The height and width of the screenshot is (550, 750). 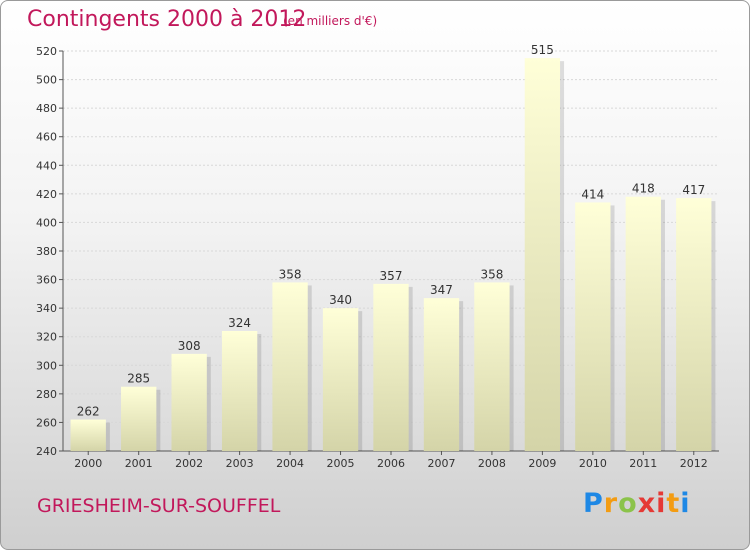 What do you see at coordinates (290, 463) in the screenshot?
I see `x-tick-label: 2004` at bounding box center [290, 463].